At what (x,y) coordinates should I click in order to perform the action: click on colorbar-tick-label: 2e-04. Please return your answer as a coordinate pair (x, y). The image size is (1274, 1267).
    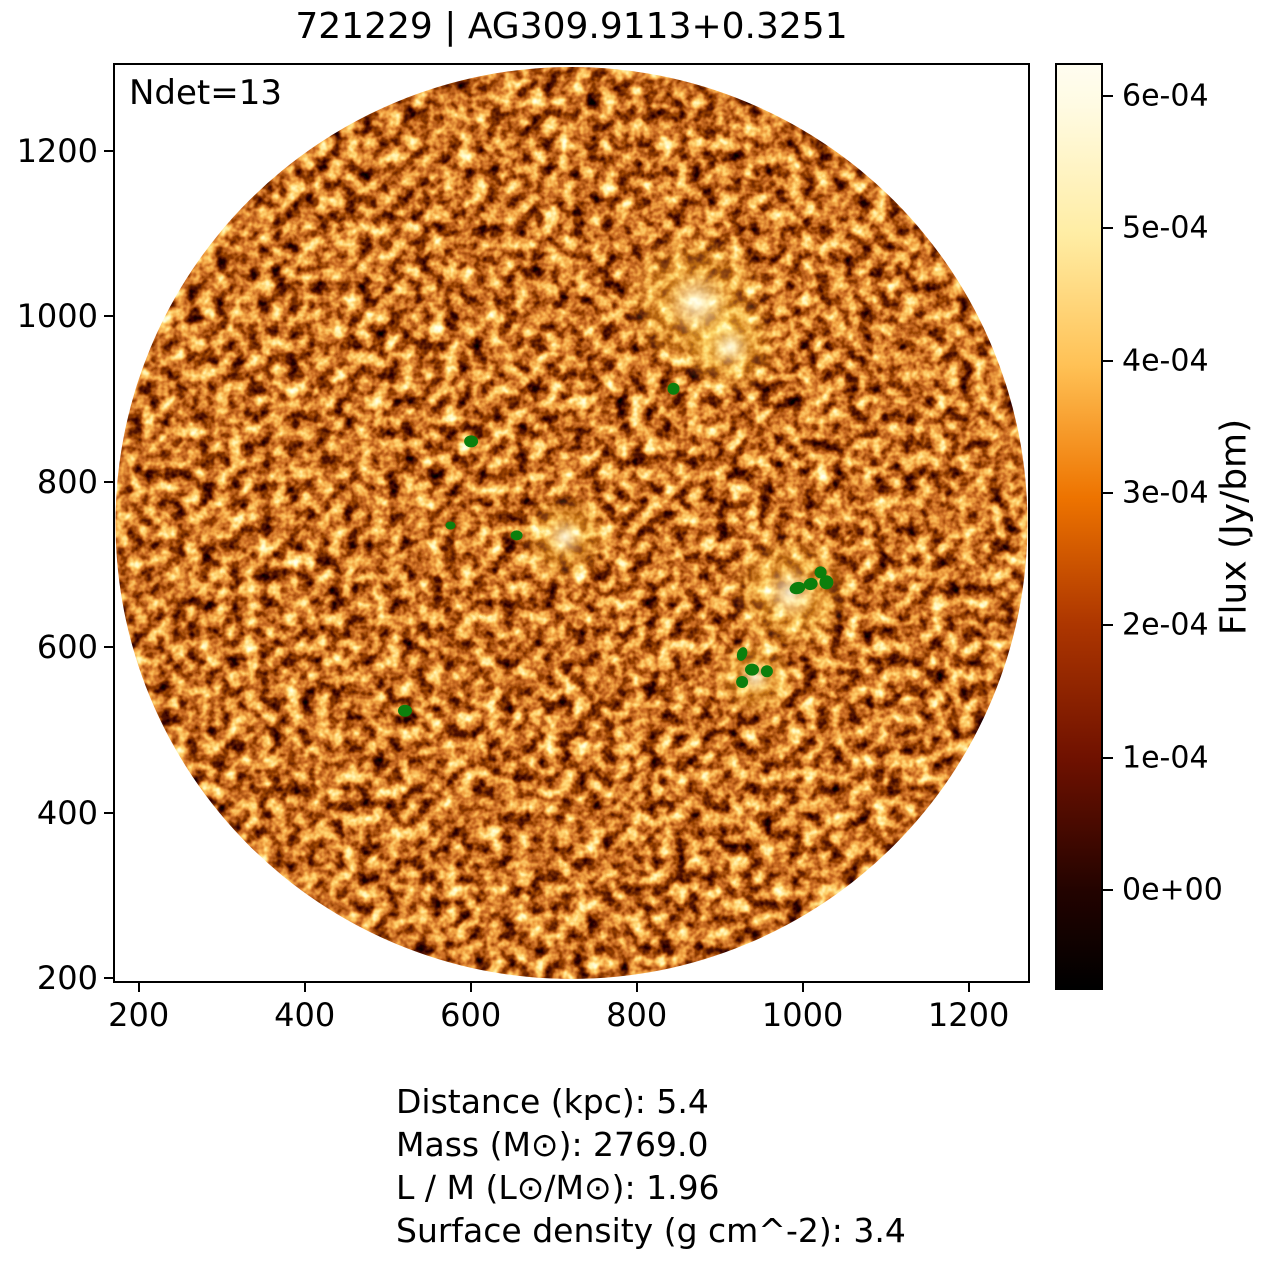
    Looking at the image, I should click on (1165, 625).